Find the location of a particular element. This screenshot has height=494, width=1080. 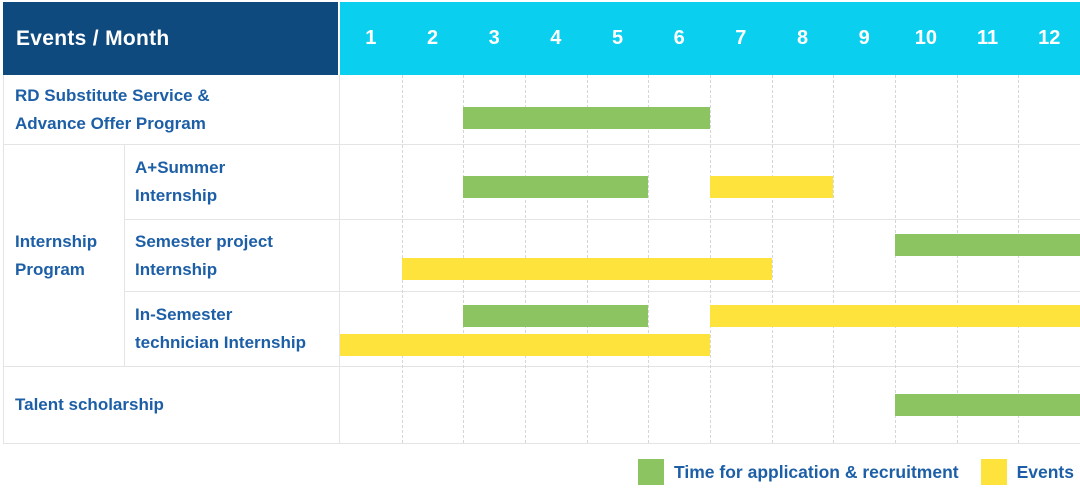

table-header-row: Events / Month 1 2 3 4 5 6 7 8 9 10 11 12 is located at coordinates (541, 38).